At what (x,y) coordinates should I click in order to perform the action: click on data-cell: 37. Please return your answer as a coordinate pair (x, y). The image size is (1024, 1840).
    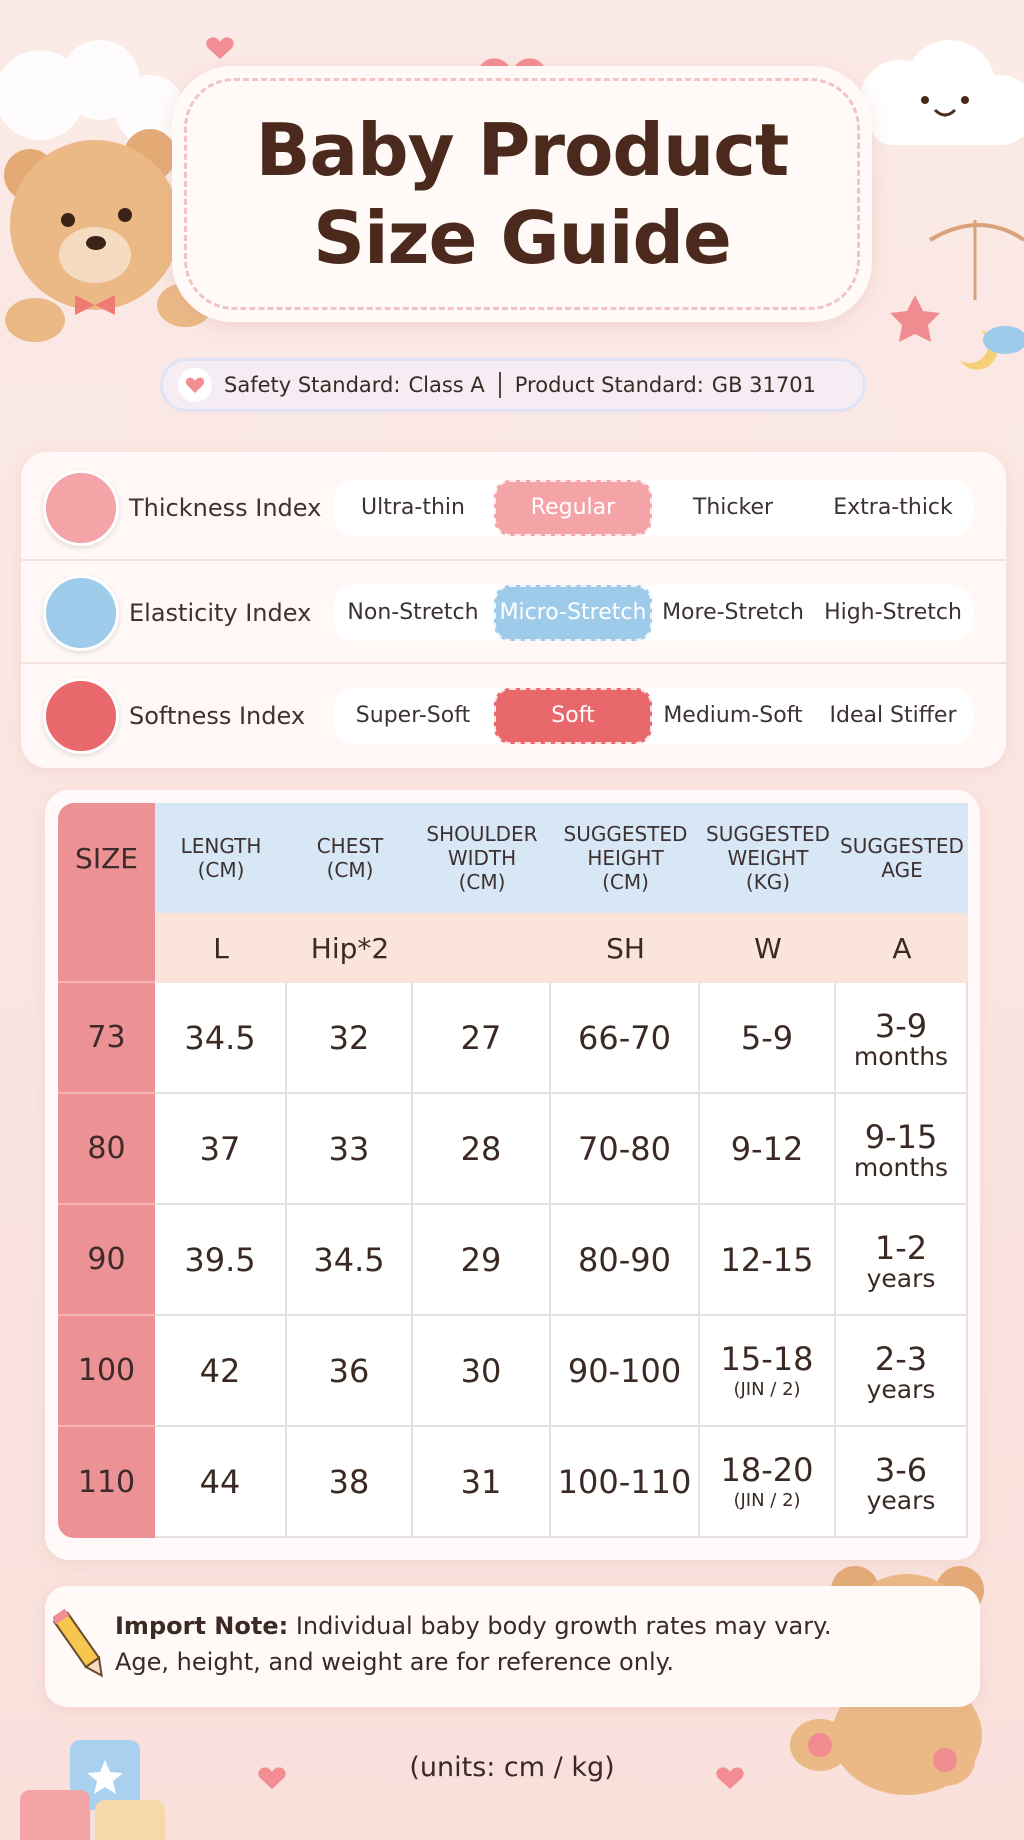
    Looking at the image, I should click on (221, 1149).